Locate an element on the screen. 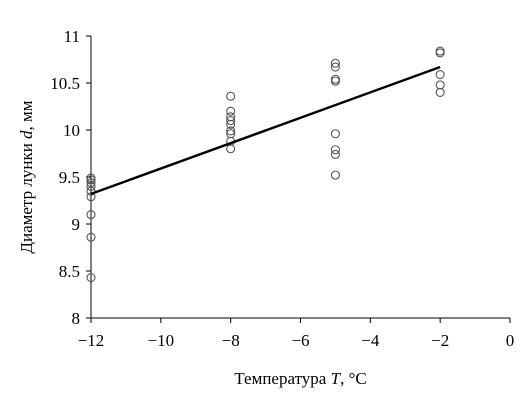  y-tick-label: 8.5 is located at coordinates (69, 271).